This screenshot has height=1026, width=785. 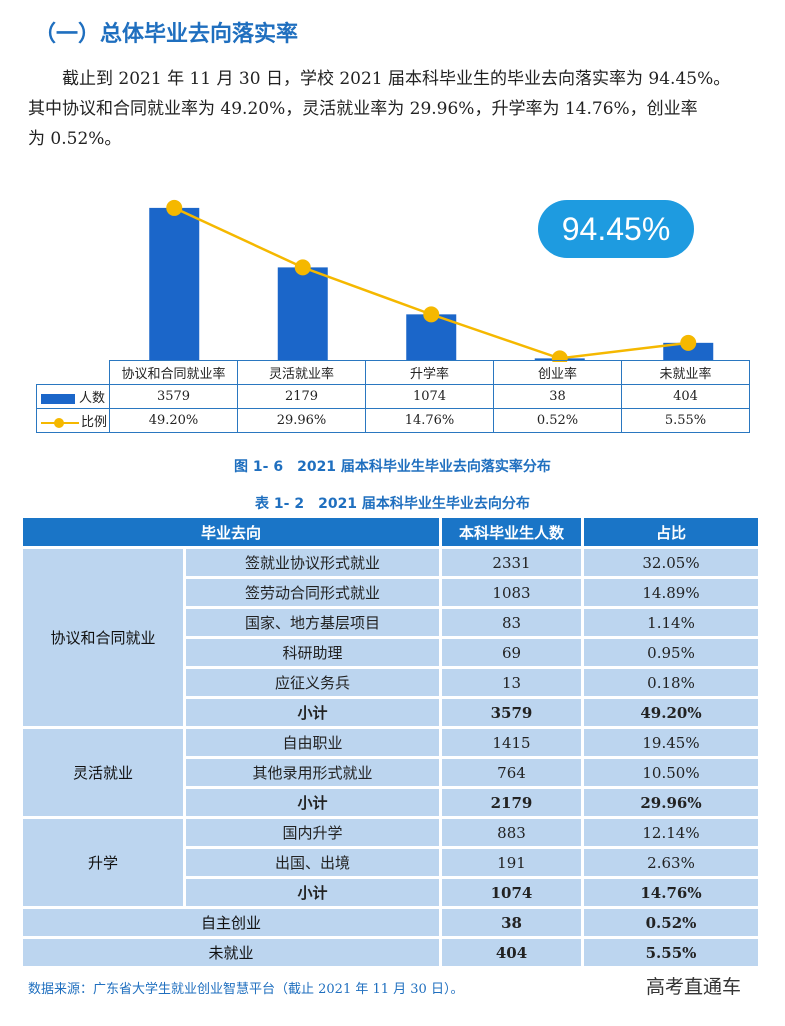 I want to click on count-cell: 404, so click(x=511, y=952).